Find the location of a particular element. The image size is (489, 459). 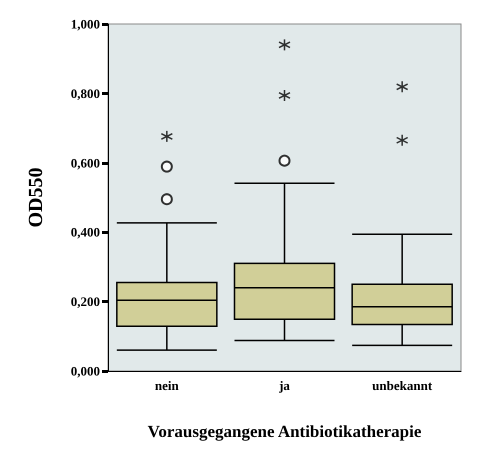

x-tick-label: nein is located at coordinates (167, 385).